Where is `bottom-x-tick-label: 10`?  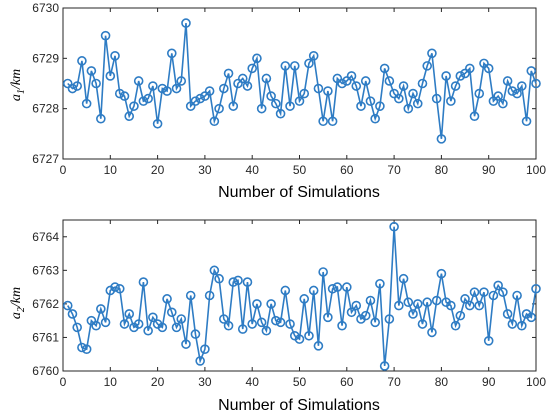 bottom-x-tick-label: 10 is located at coordinates (111, 382).